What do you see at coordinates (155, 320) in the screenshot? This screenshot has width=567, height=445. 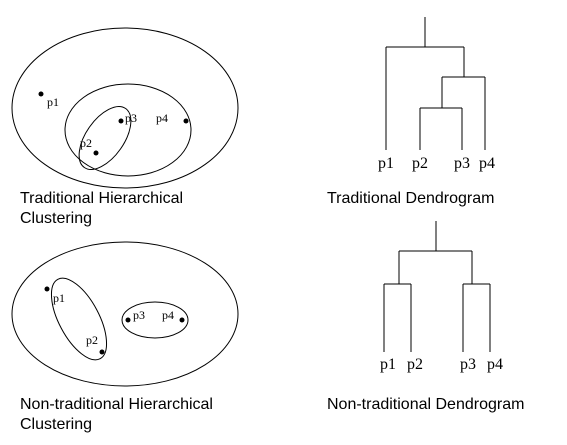 I see `cluster-p3-p4-ellipse` at bounding box center [155, 320].